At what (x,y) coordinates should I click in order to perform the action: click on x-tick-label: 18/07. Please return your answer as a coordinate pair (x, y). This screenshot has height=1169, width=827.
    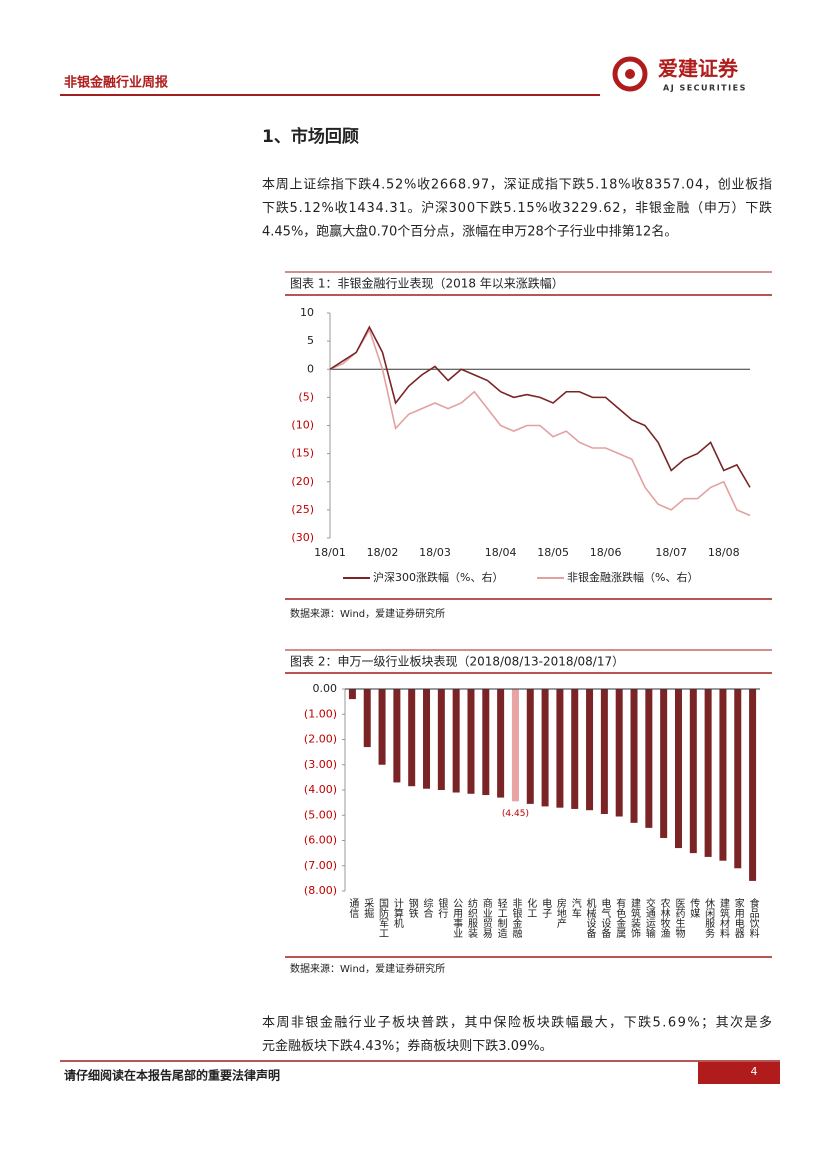
    Looking at the image, I should click on (671, 552).